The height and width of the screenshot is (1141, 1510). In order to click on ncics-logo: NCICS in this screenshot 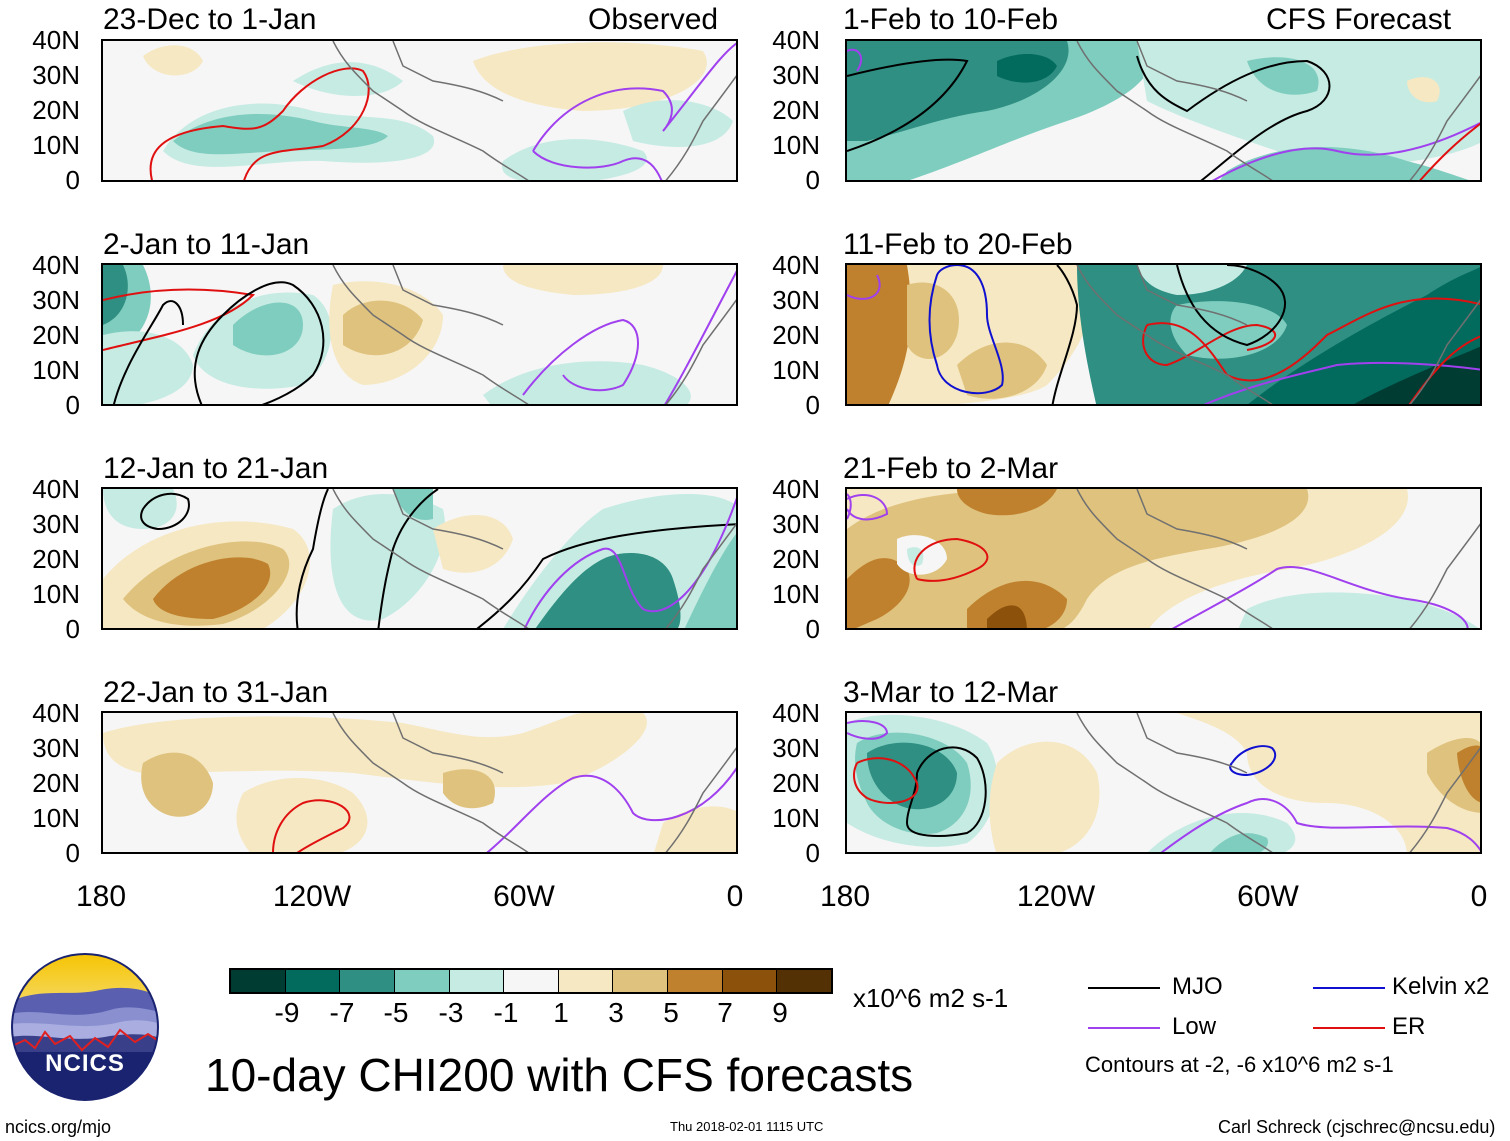, I will do `click(85, 1027)`.